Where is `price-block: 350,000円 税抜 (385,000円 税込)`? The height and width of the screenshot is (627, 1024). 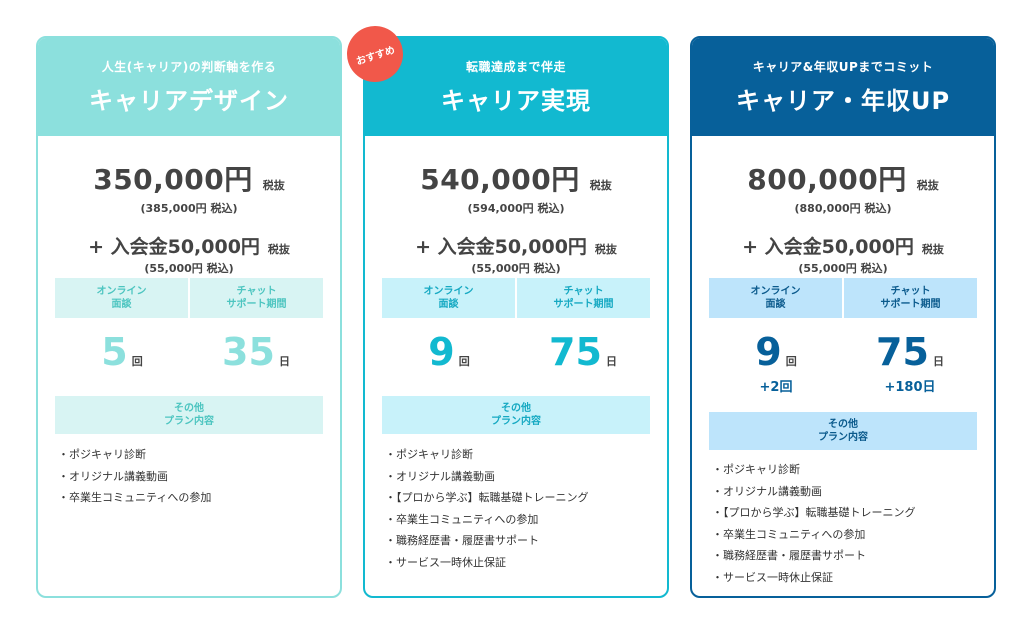 price-block: 350,000円 税抜 (385,000円 税込) is located at coordinates (189, 187).